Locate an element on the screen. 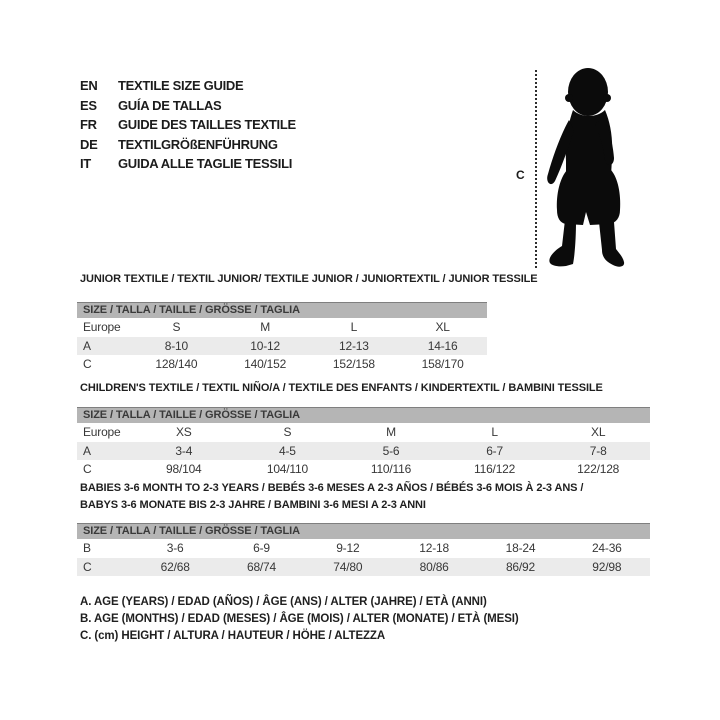 This screenshot has height=720, width=720. row-cell: 18-24 is located at coordinates (520, 548).